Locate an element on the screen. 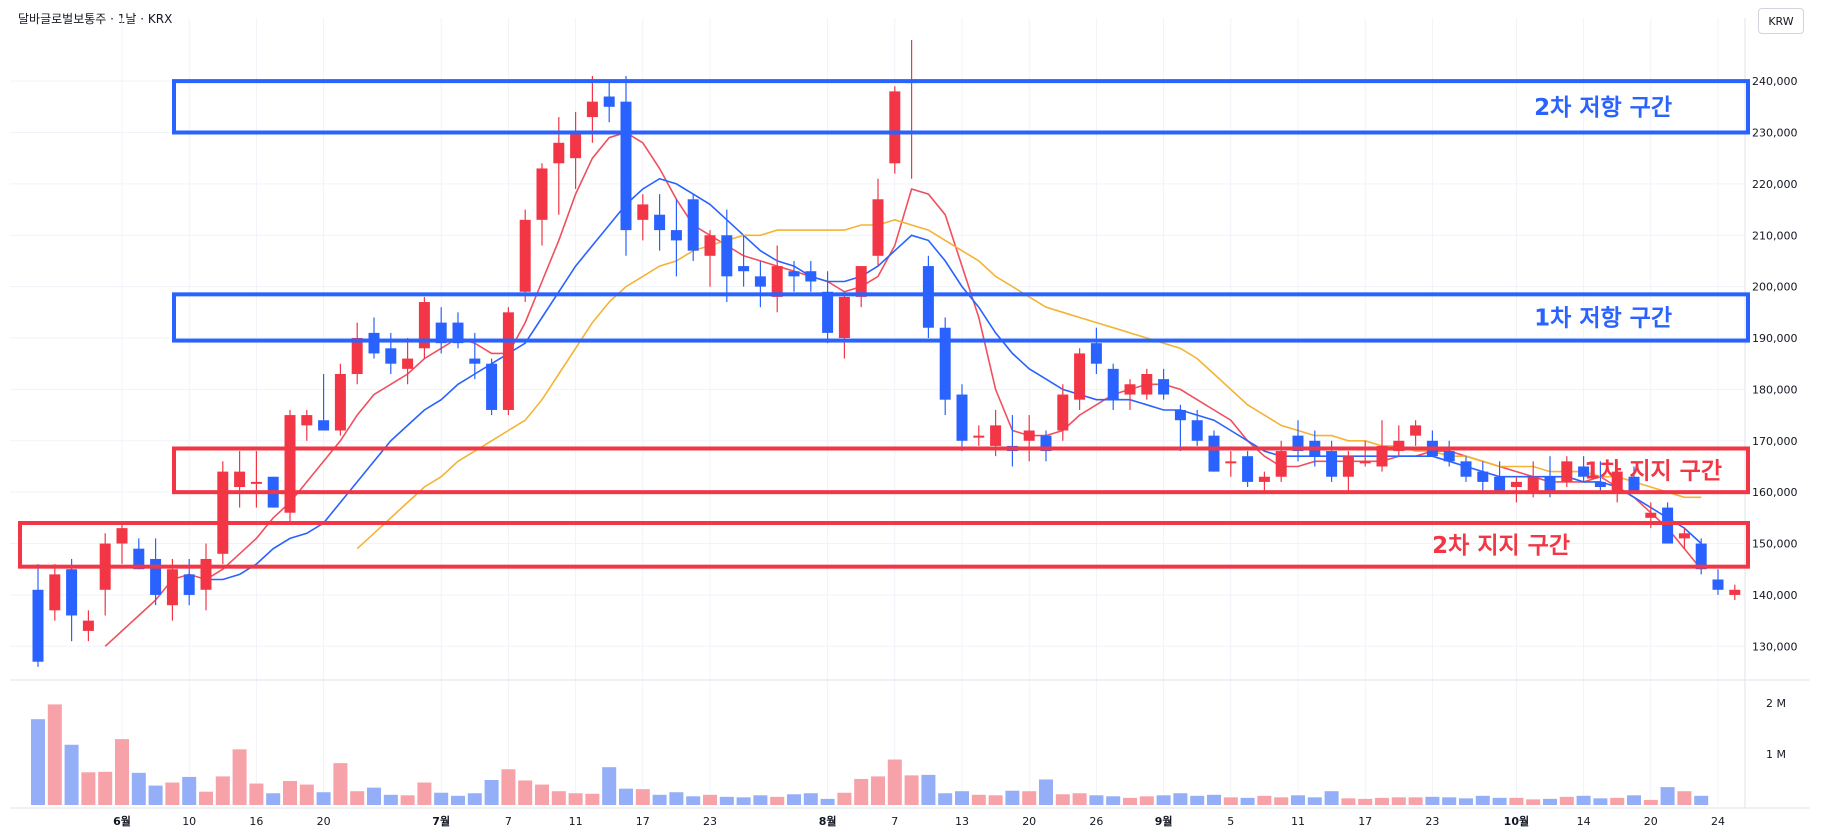  time-tick-label: 16 is located at coordinates (256, 821).